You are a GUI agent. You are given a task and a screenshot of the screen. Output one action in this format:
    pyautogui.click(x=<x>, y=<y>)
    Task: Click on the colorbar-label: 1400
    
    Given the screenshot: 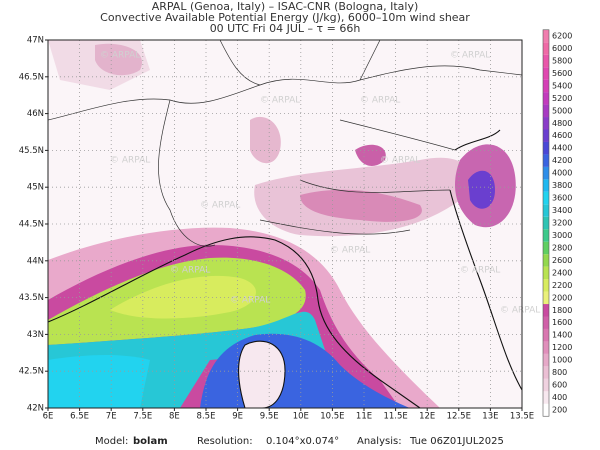 What is the action you would take?
    pyautogui.click(x=562, y=335)
    